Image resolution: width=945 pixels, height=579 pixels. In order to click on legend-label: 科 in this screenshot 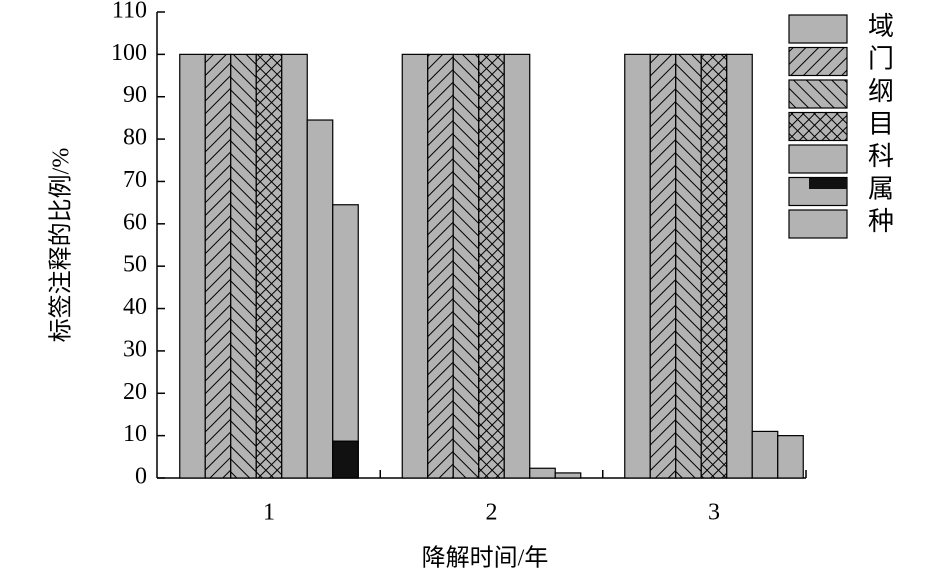, I will do `click(881, 156)`.